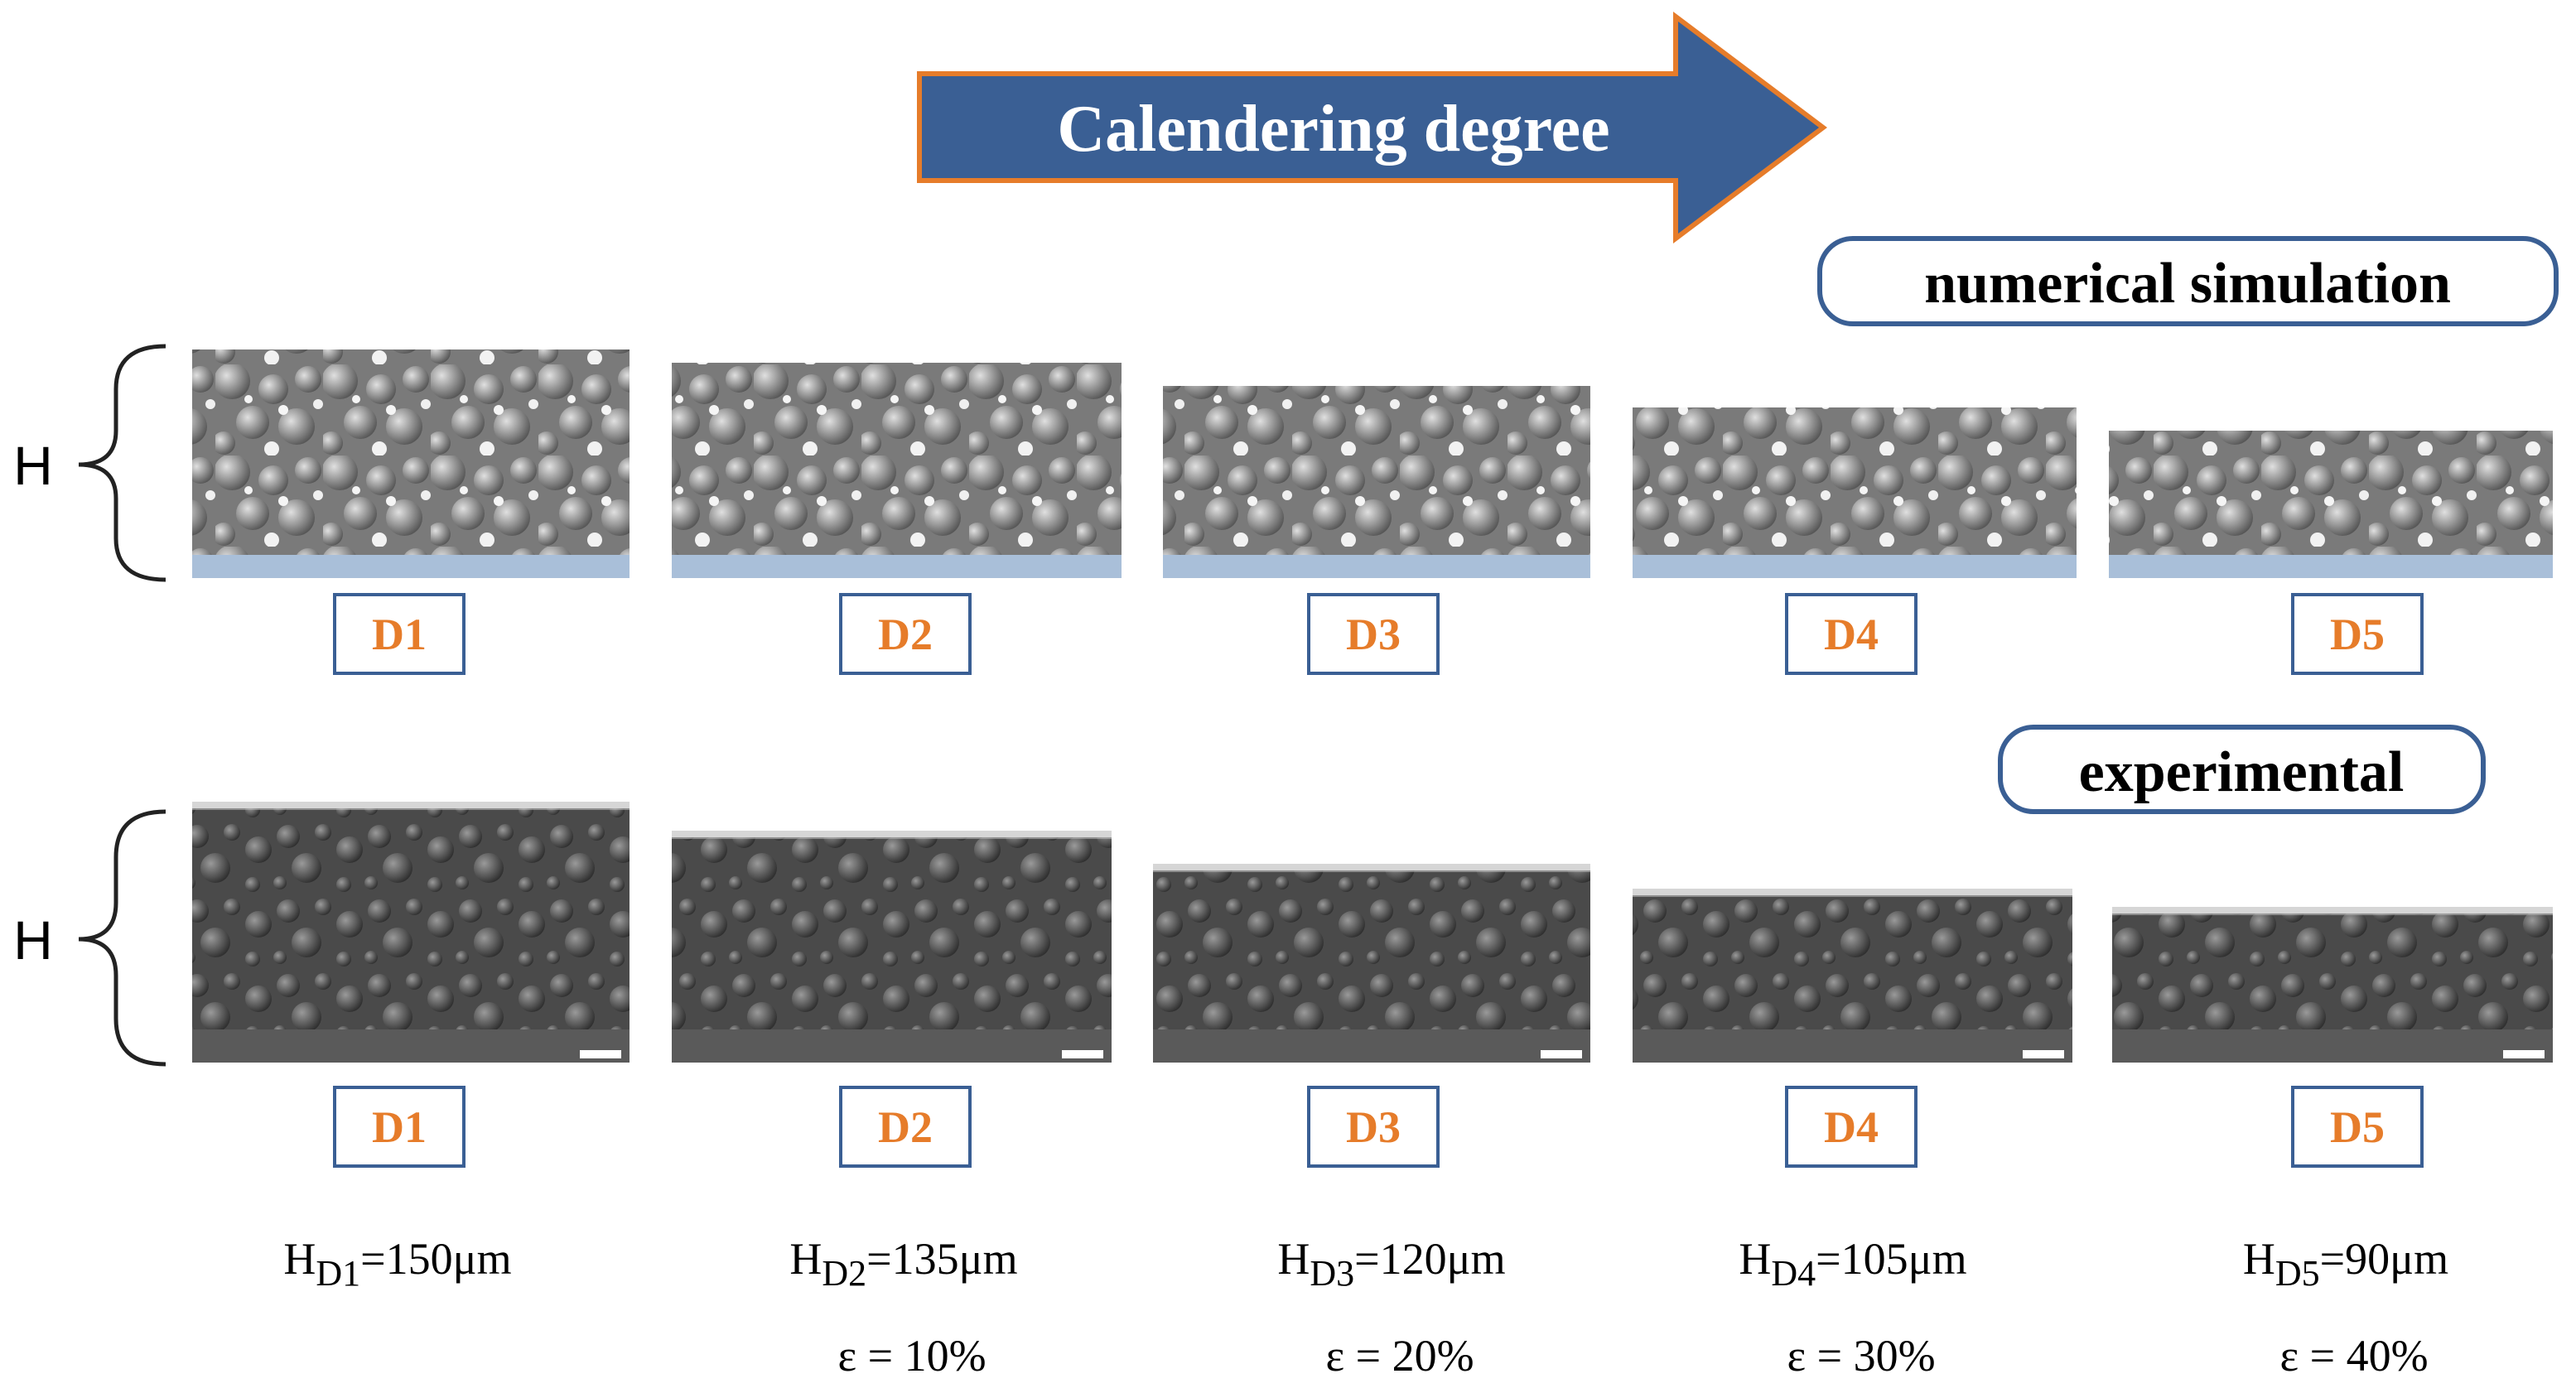 This screenshot has width=2576, height=1393. What do you see at coordinates (2353, 1356) in the screenshot?
I see `strain-label: ε = 40%` at bounding box center [2353, 1356].